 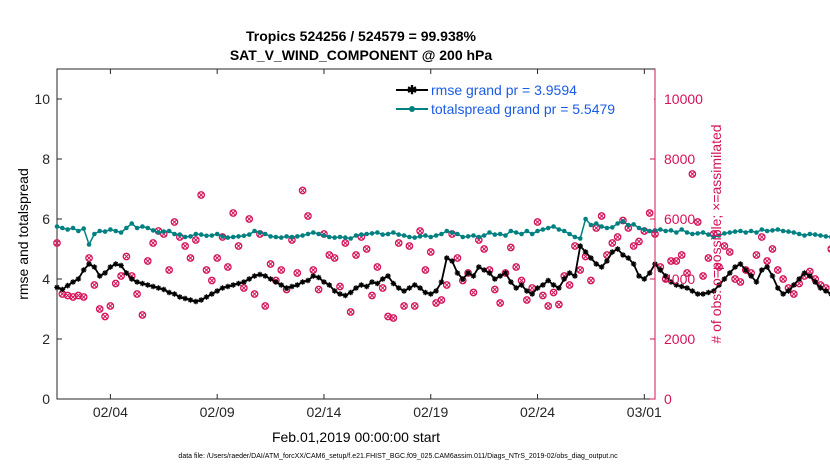 What do you see at coordinates (46, 159) in the screenshot?
I see `y-tick-label: 8` at bounding box center [46, 159].